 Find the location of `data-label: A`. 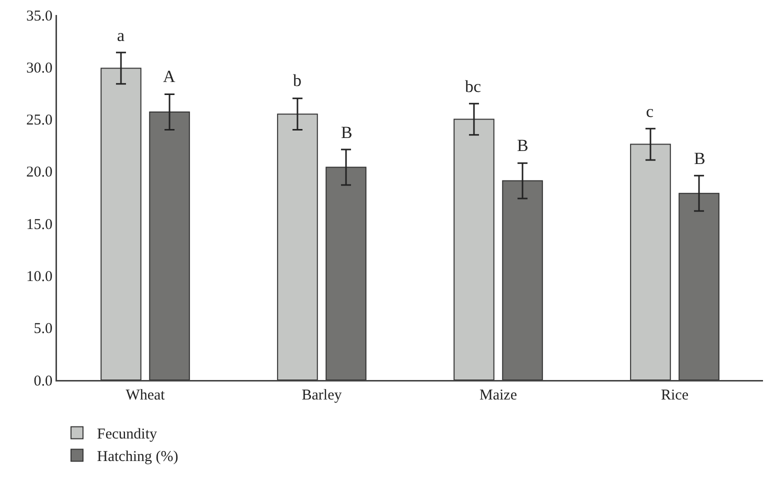

data-label: A is located at coordinates (169, 76).